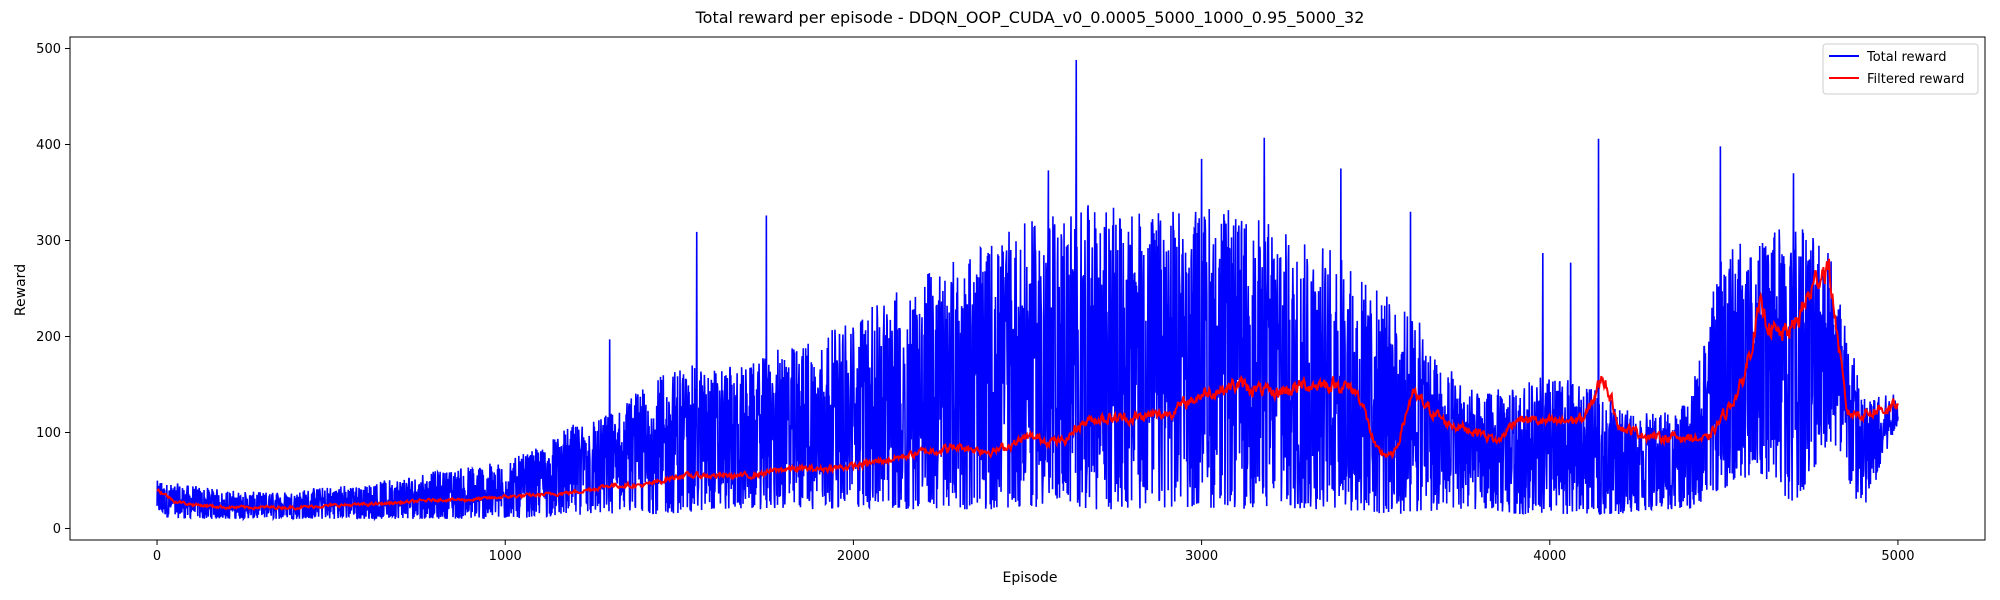 The height and width of the screenshot is (600, 2000). Describe the element at coordinates (1201, 556) in the screenshot. I see `x-tick-label: 3000` at that location.